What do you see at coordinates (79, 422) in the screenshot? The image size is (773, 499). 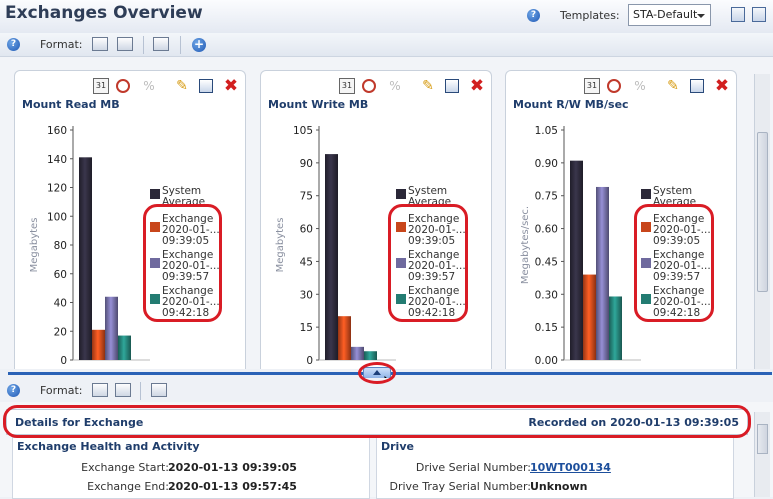 I see `details-title: Details for Exchange` at bounding box center [79, 422].